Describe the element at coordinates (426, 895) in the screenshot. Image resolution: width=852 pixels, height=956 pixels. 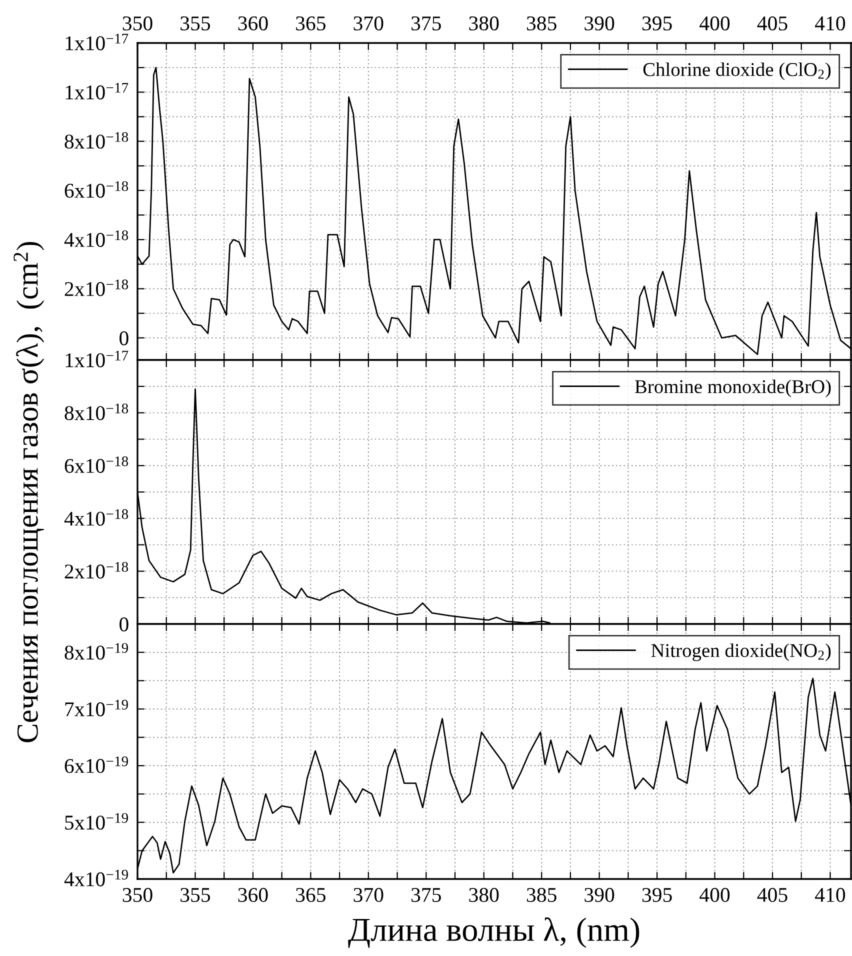
I see `x-tick-label: 375` at that location.